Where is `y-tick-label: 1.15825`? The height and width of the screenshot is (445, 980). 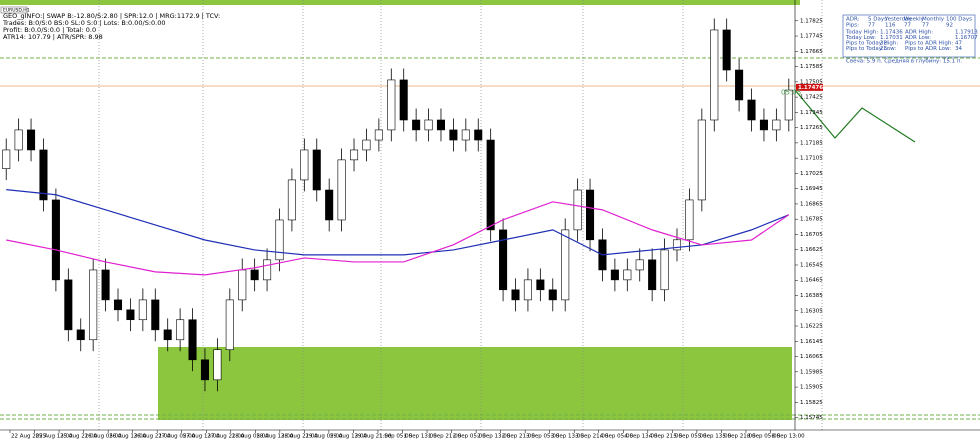
y-tick-label: 1.15825 is located at coordinates (811, 403).